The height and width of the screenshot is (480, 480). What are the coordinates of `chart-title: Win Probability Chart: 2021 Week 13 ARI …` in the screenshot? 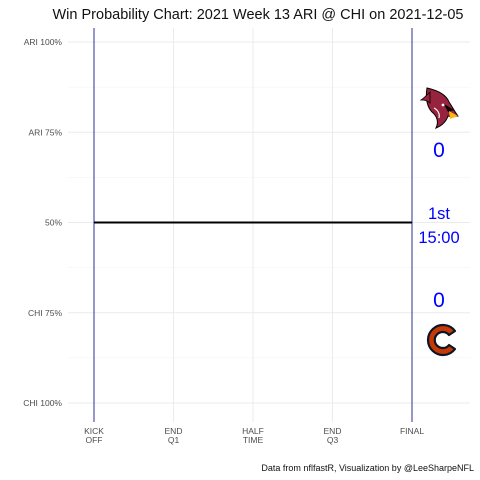 It's located at (258, 15).